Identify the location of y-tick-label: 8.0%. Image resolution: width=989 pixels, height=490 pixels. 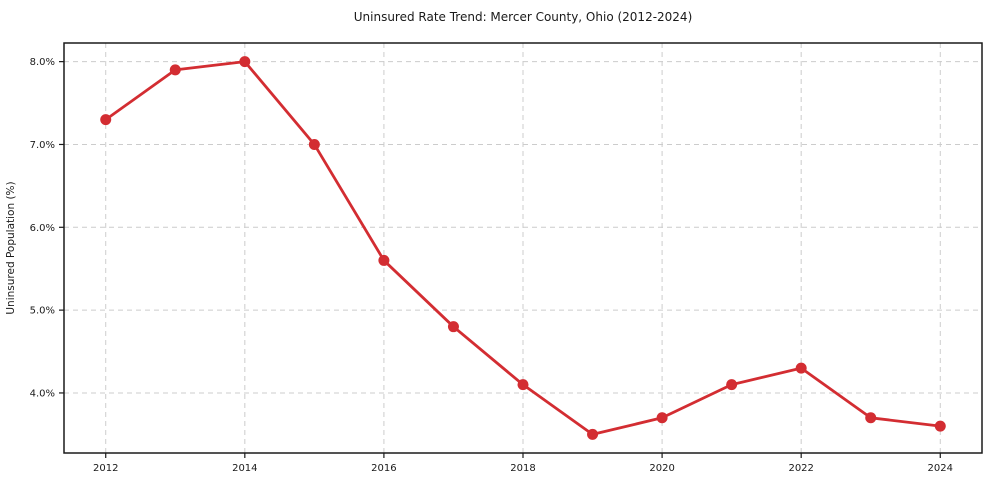
(42, 62).